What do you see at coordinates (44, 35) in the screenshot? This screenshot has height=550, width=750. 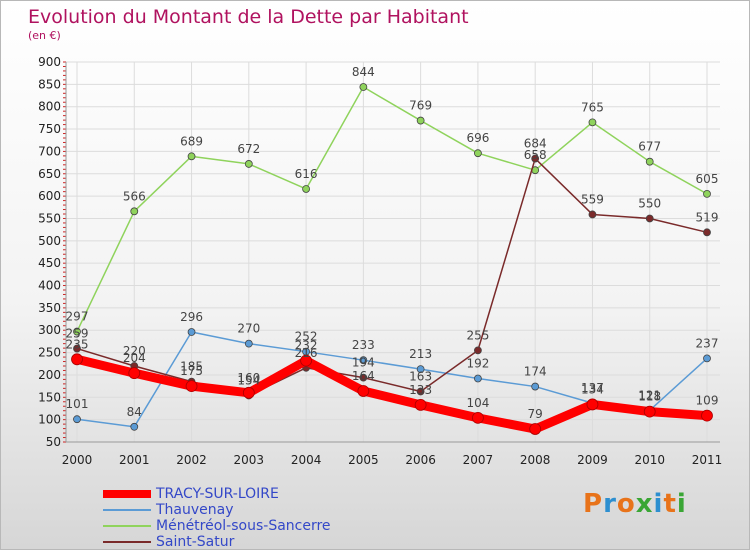 I see `chart-subtitle: (en €)` at bounding box center [44, 35].